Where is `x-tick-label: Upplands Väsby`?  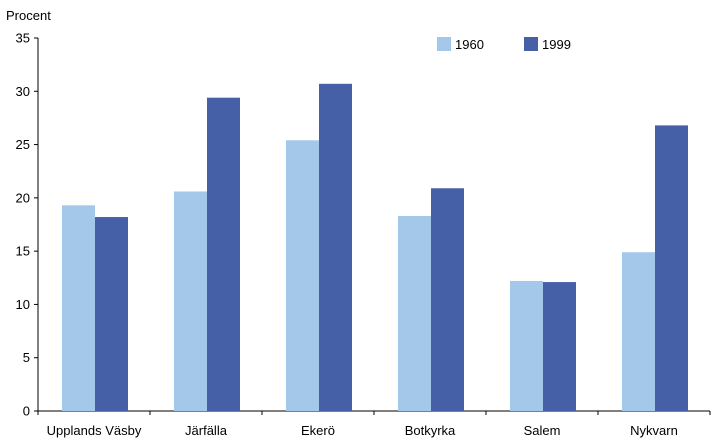
x-tick-label: Upplands Väsby is located at coordinates (94, 430).